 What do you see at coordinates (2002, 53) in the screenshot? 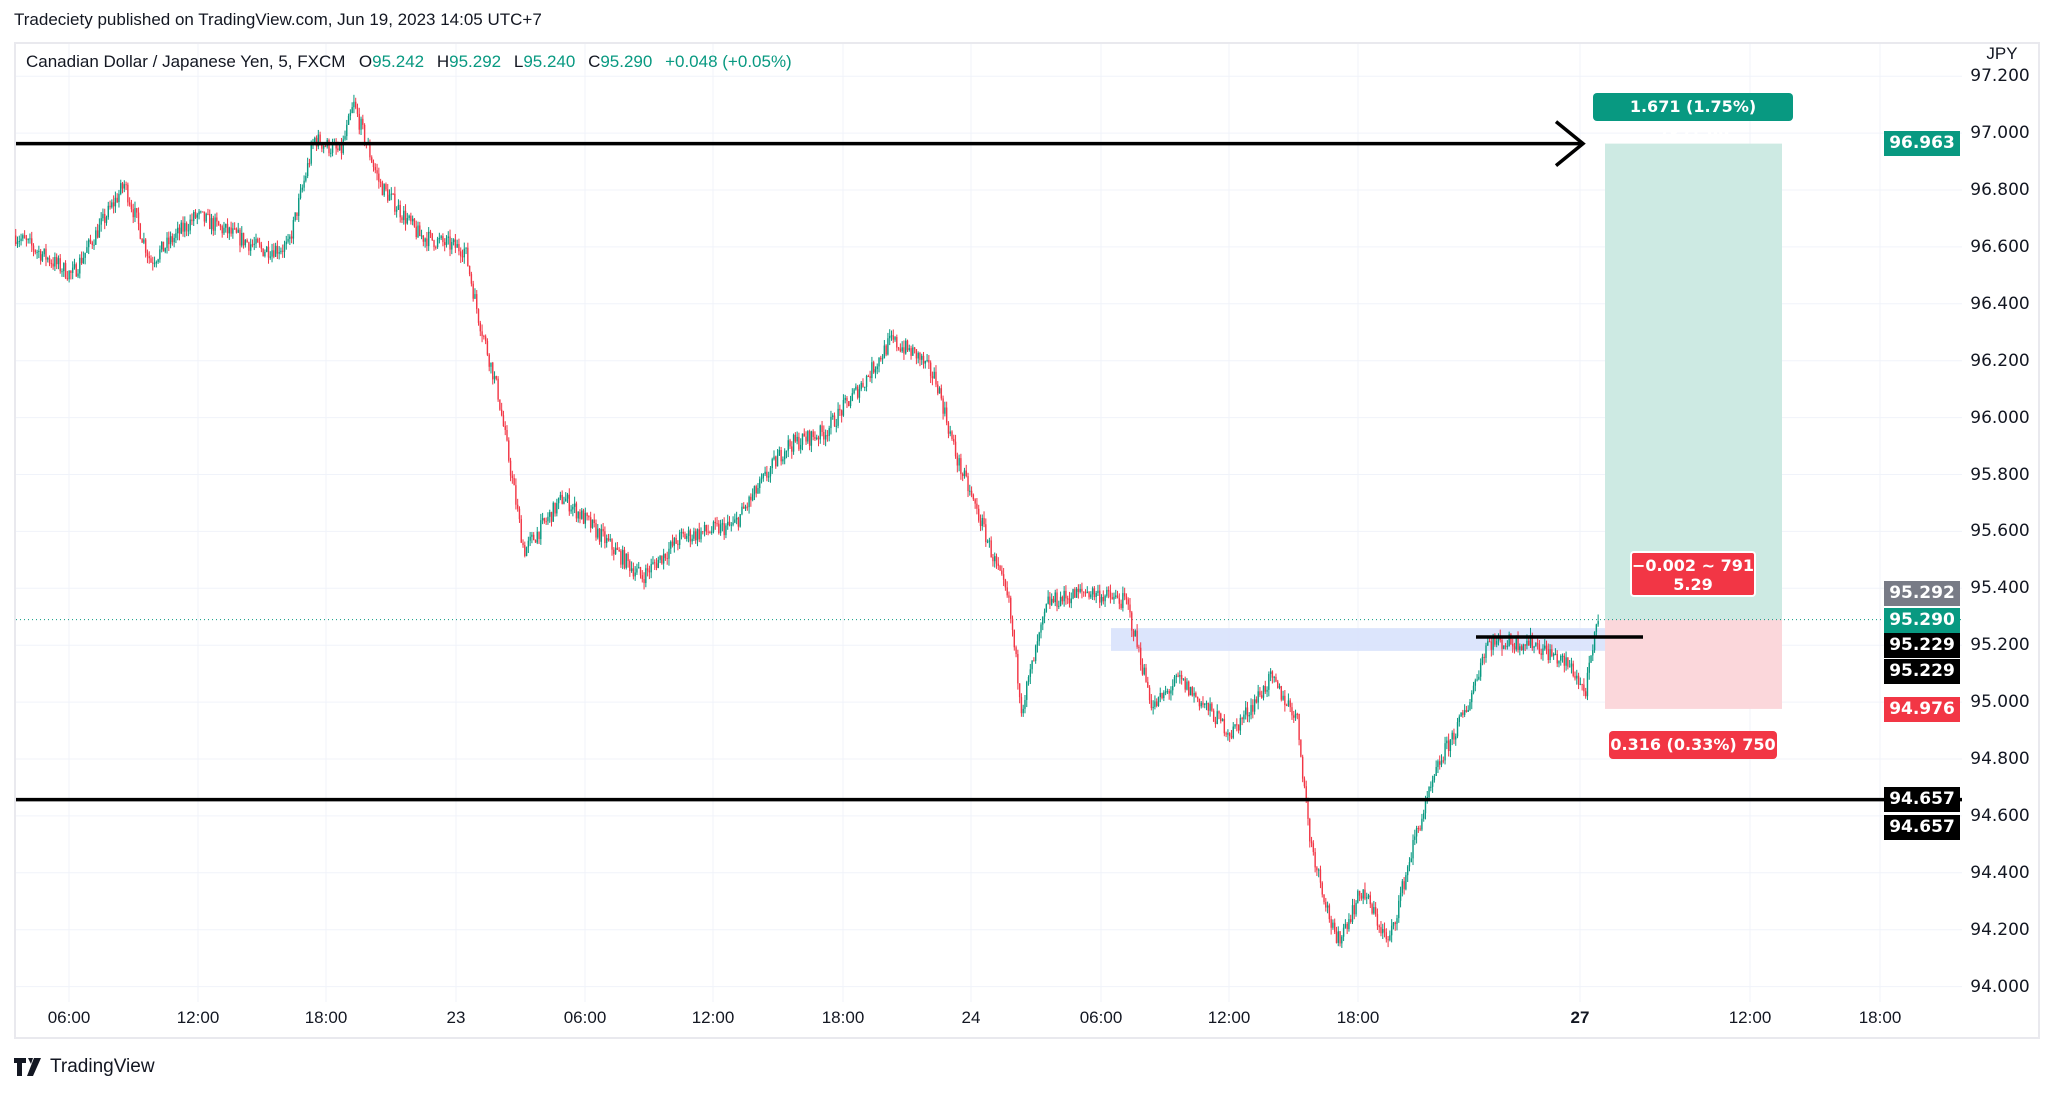
I see `currency-label: JPY` at bounding box center [2002, 53].